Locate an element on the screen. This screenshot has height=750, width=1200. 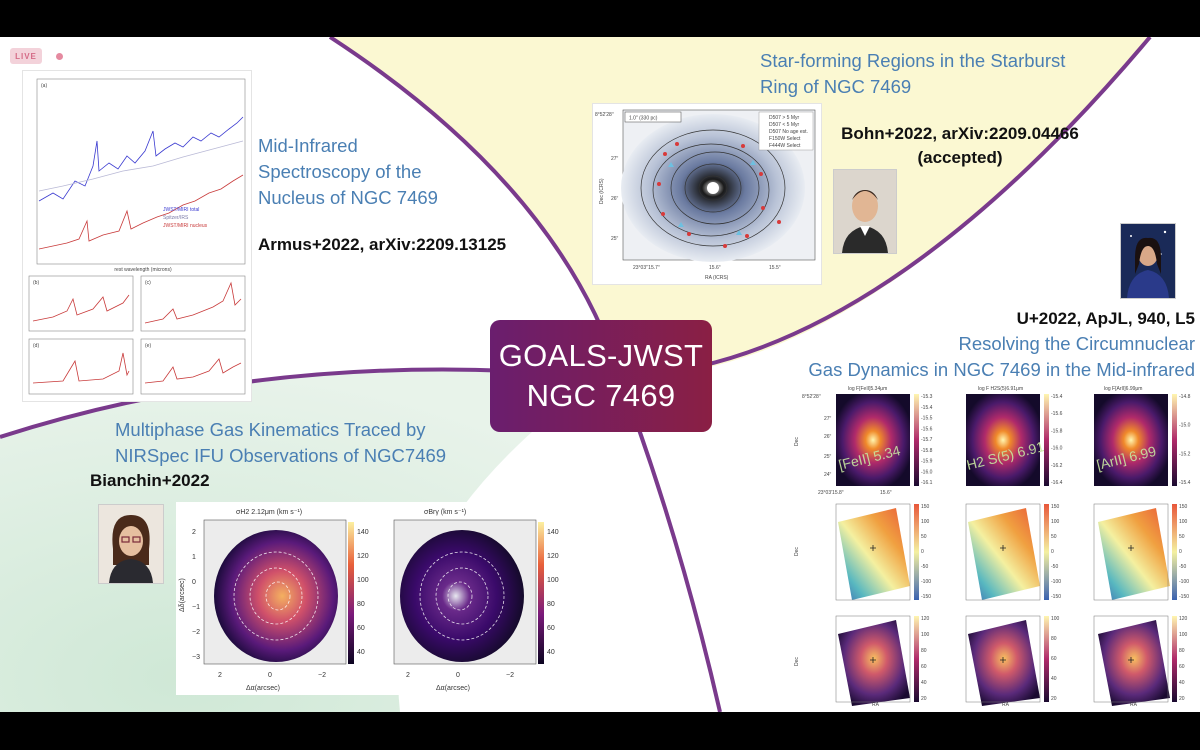
bianchin-author-photo is located at coordinates (131, 544).